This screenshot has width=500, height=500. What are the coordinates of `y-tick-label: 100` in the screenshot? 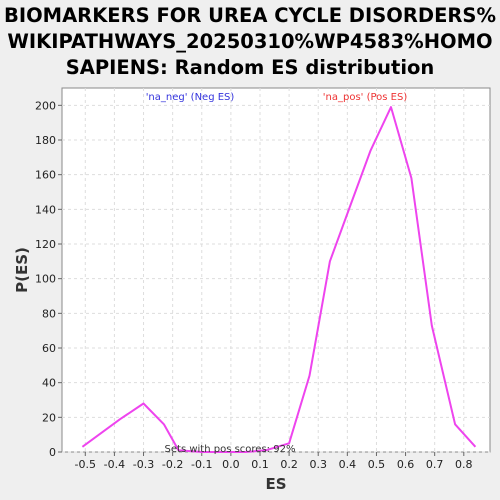 It's located at (45, 279).